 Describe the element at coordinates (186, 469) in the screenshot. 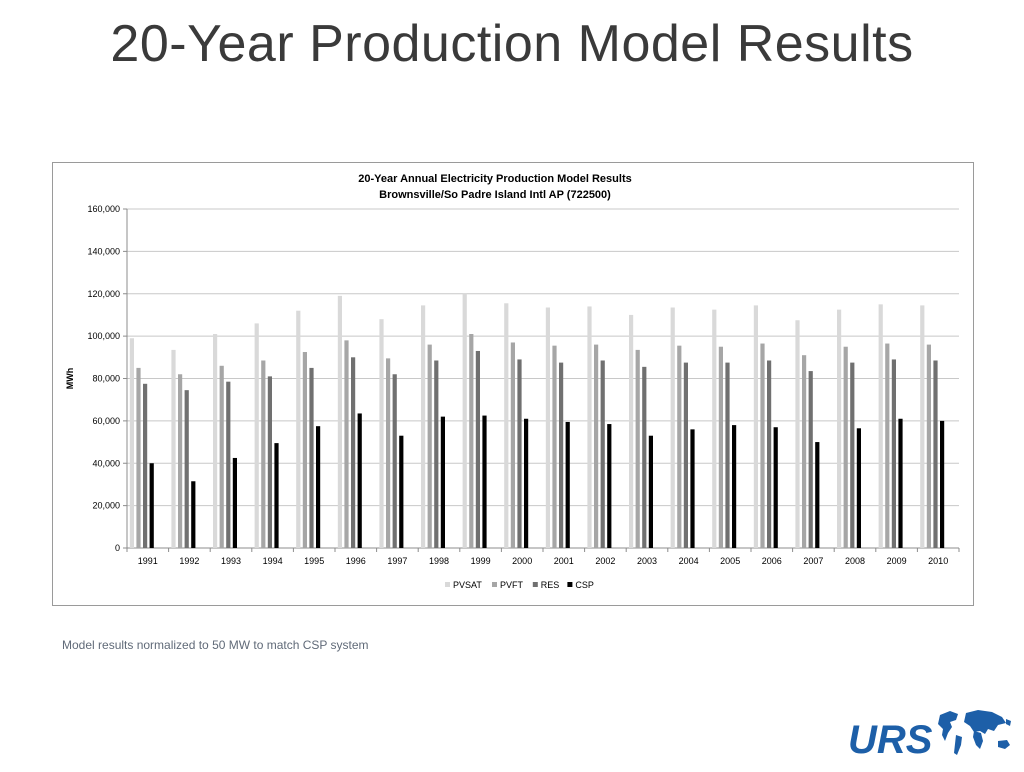

I see `bar-res-1992` at that location.